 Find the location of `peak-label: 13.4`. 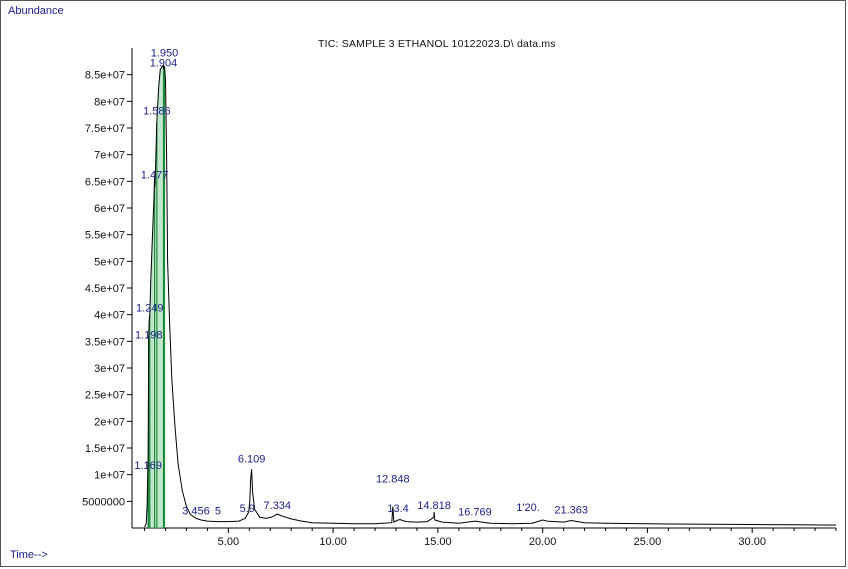

peak-label: 13.4 is located at coordinates (397, 509).